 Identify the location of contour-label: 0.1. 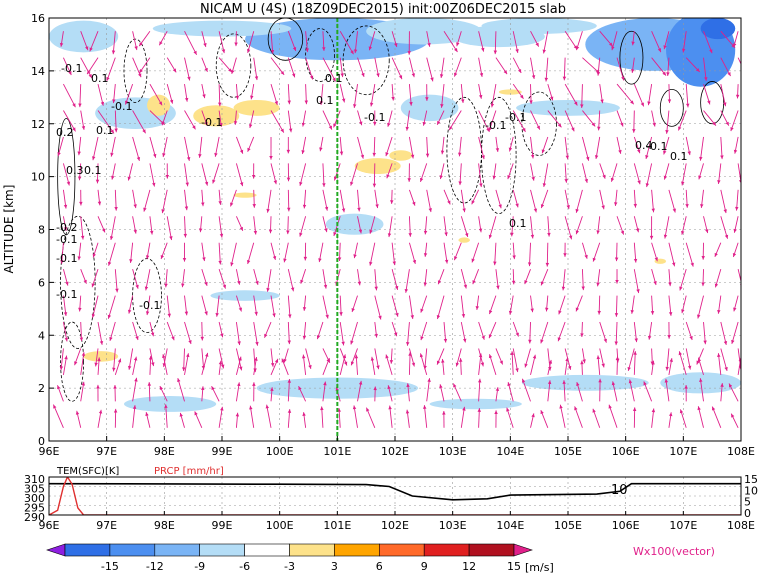
(679, 156).